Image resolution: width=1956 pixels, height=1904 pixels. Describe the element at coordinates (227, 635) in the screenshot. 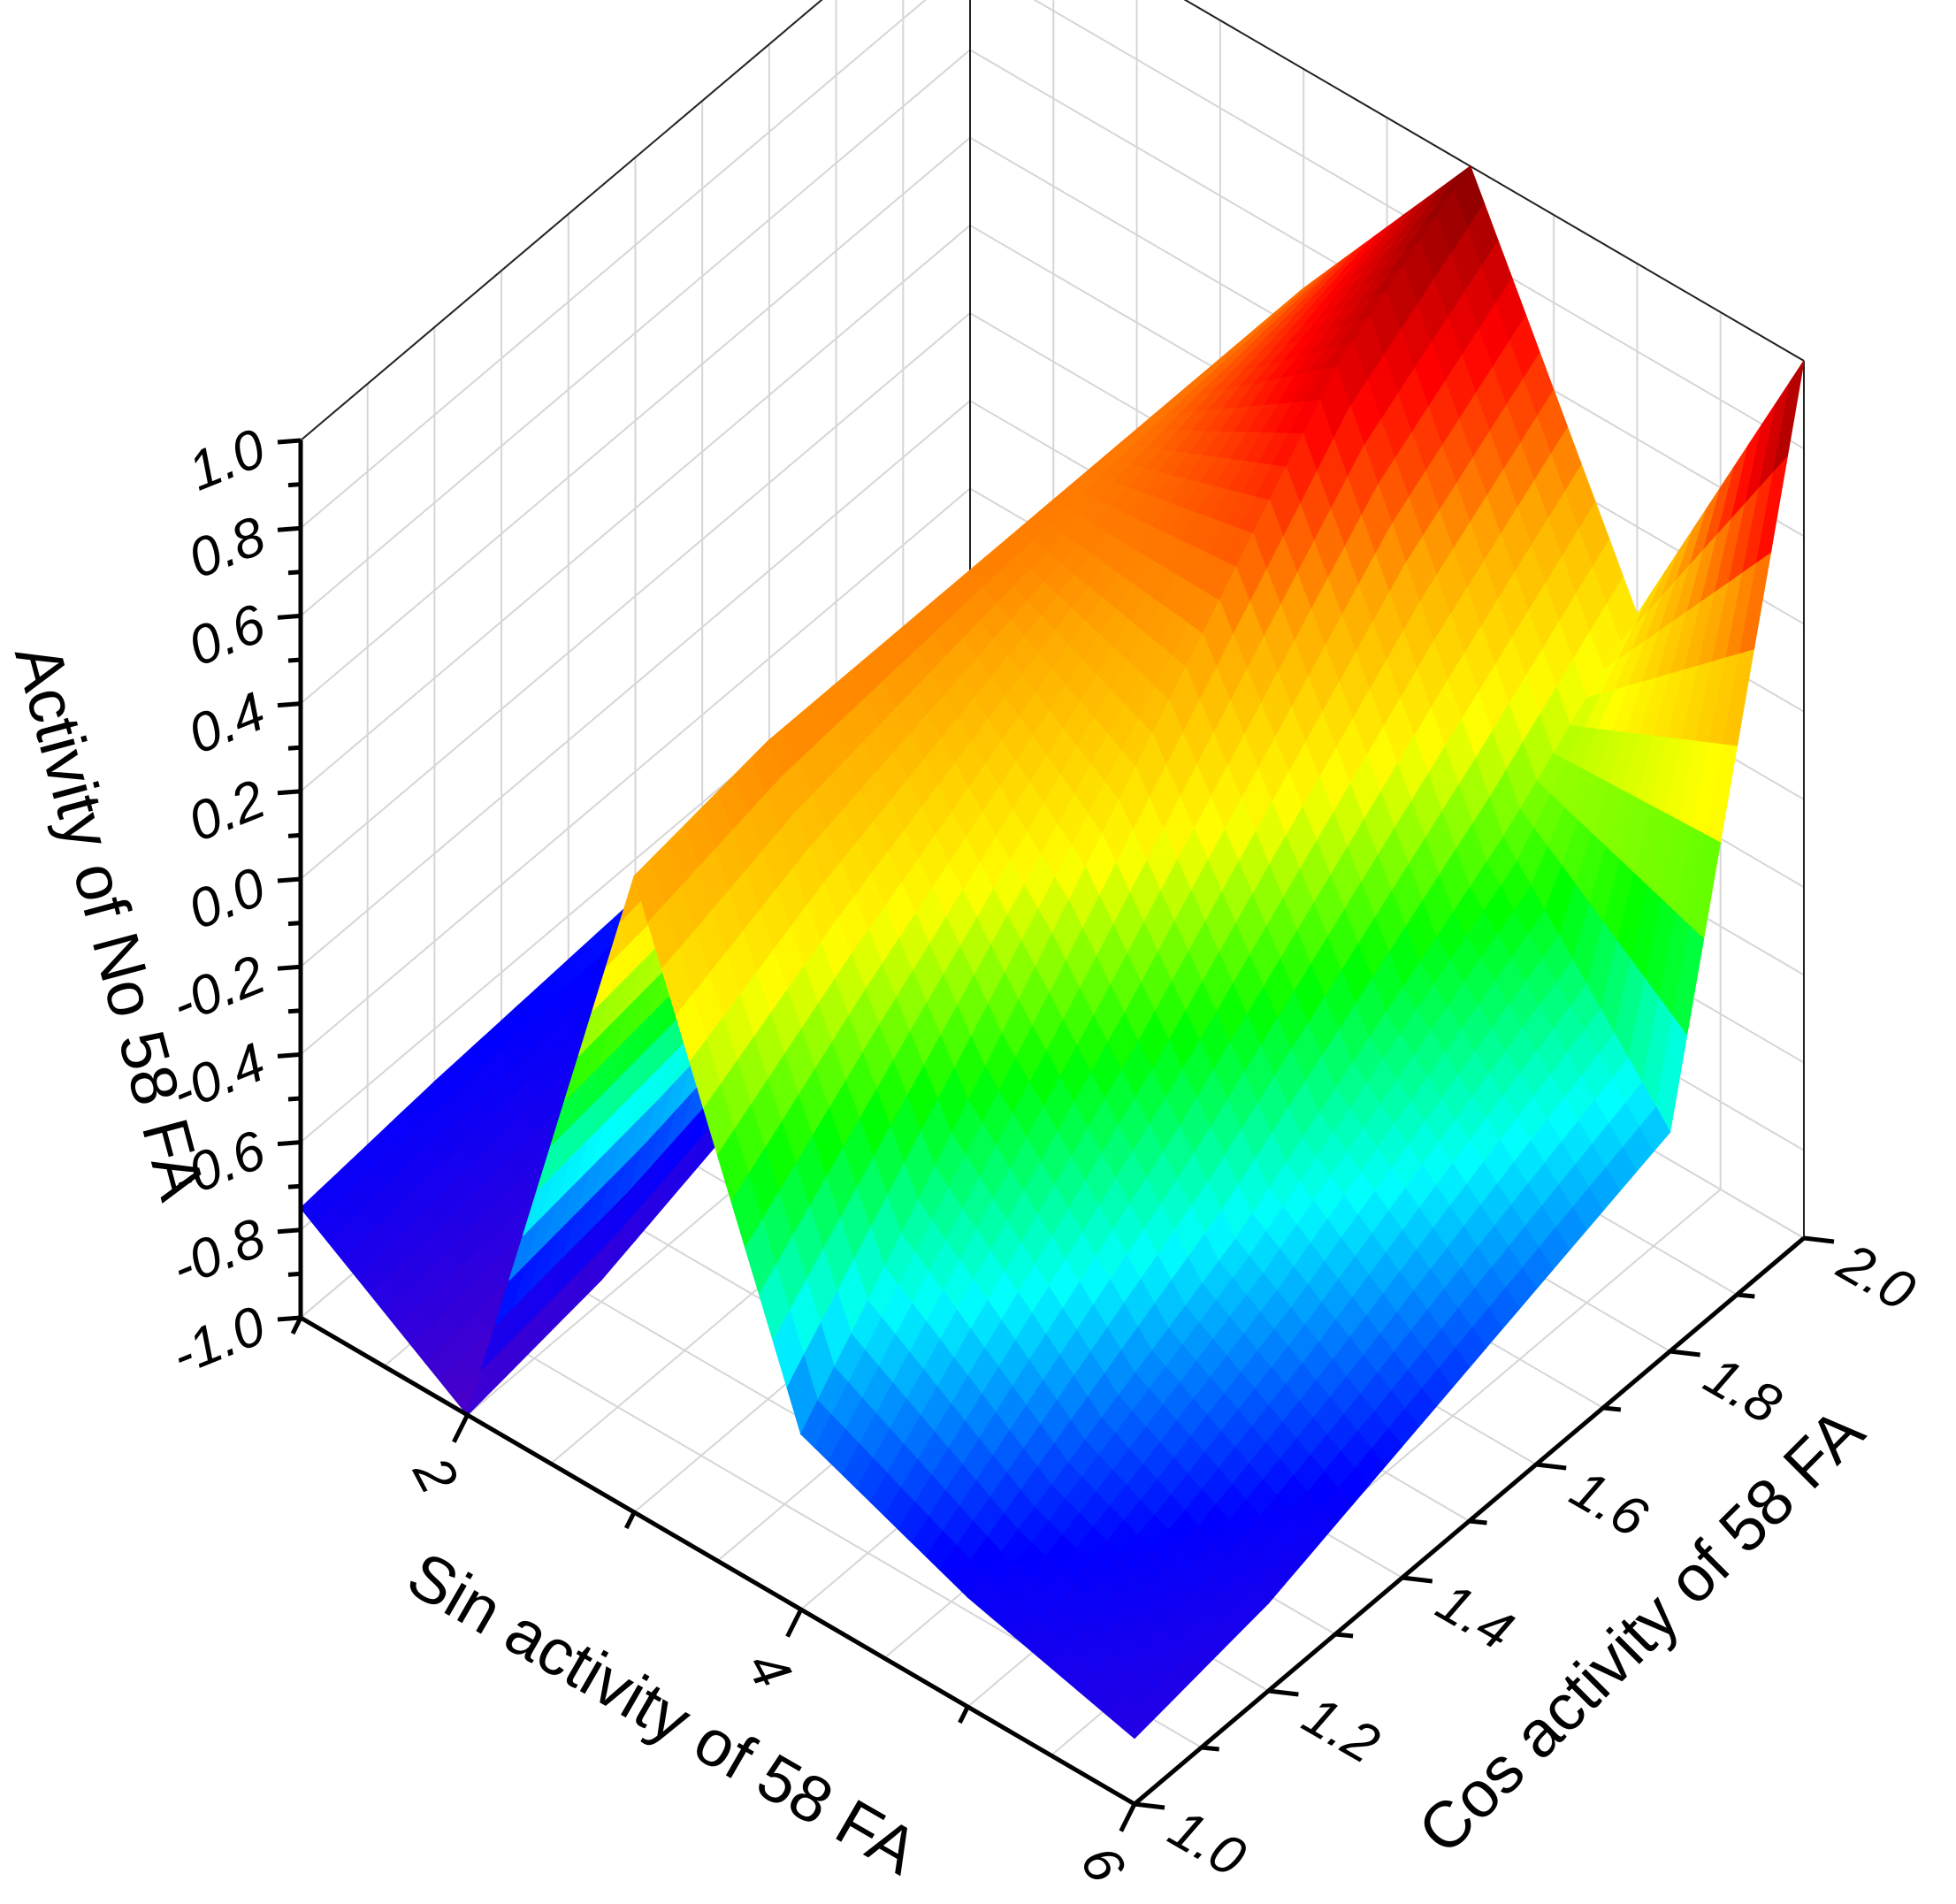

I see `z-tick-label: 0.6` at that location.